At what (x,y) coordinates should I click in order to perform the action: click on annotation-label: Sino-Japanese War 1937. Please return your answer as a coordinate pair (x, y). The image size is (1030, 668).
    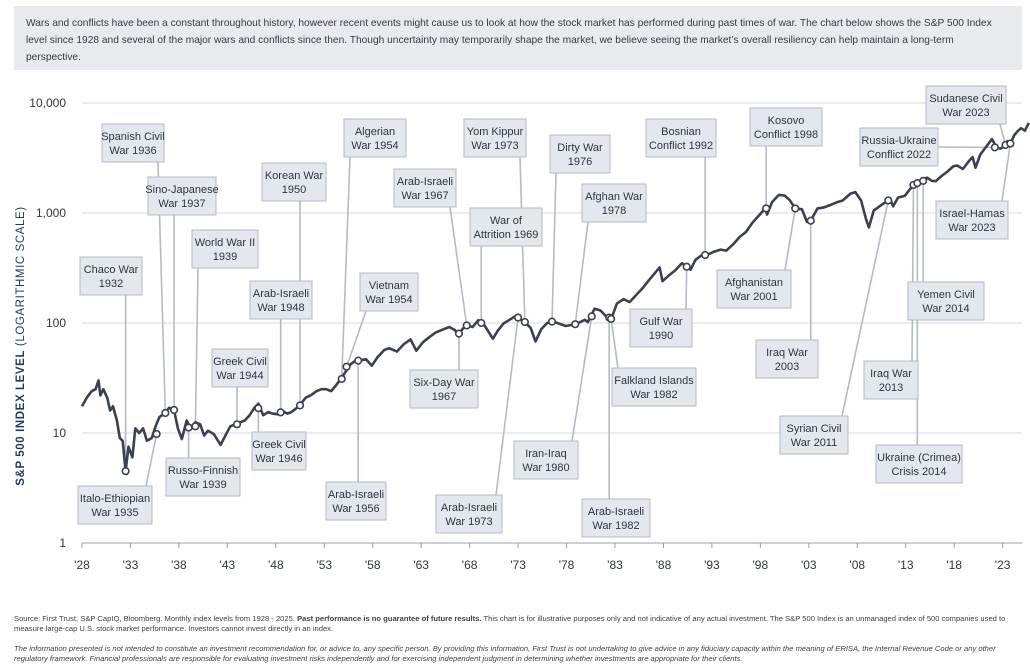
    Looking at the image, I should click on (181, 197).